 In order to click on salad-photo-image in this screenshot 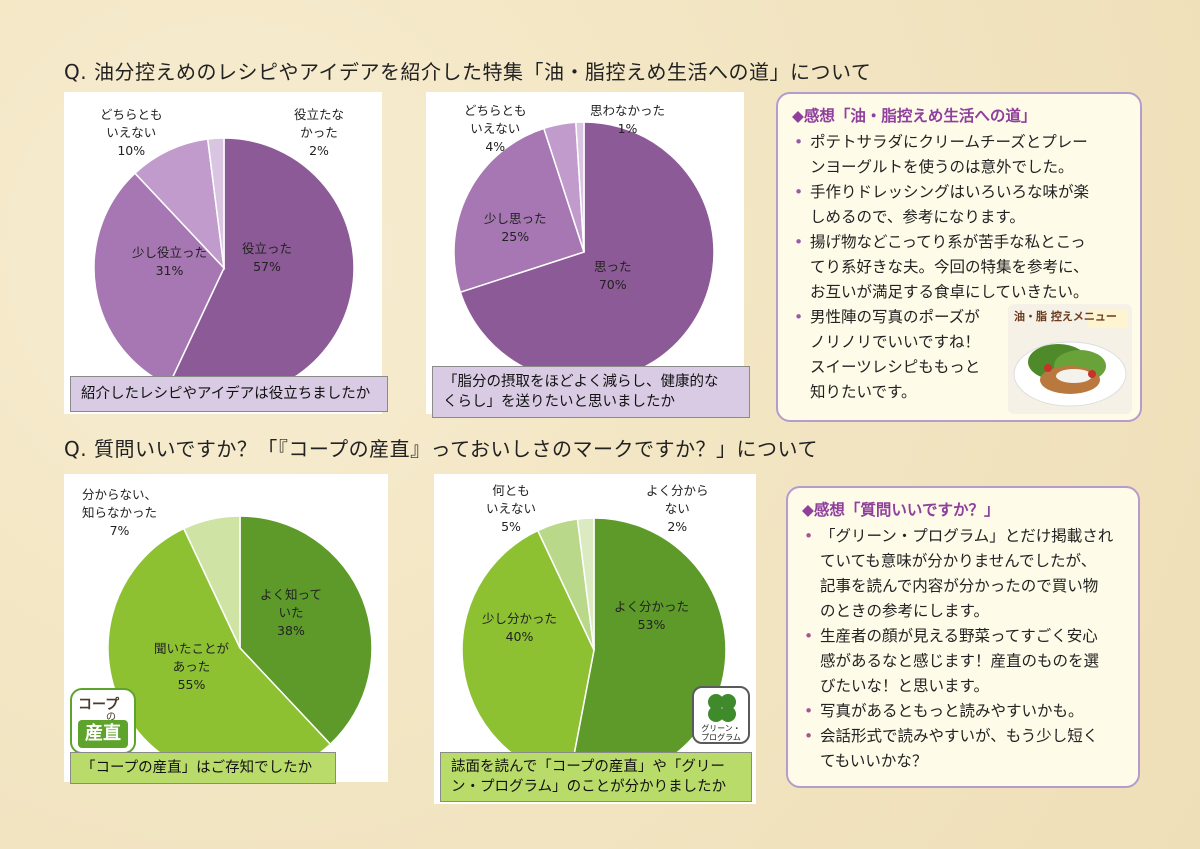, I will do `click(1070, 359)`.